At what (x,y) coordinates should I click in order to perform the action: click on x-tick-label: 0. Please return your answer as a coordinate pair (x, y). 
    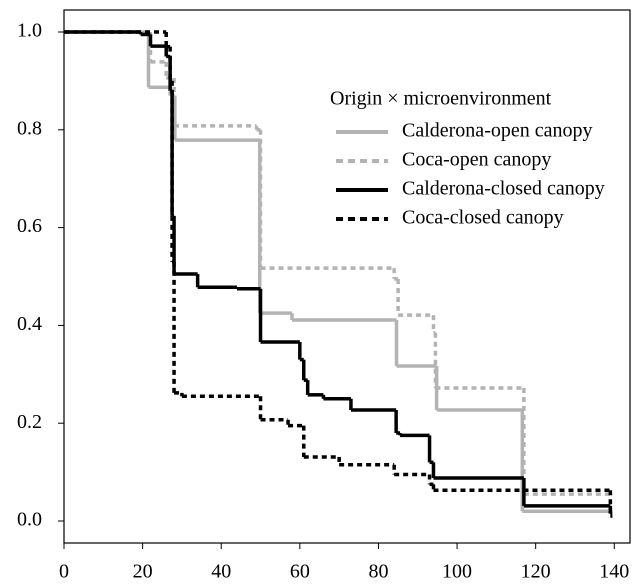
    Looking at the image, I should click on (64, 572).